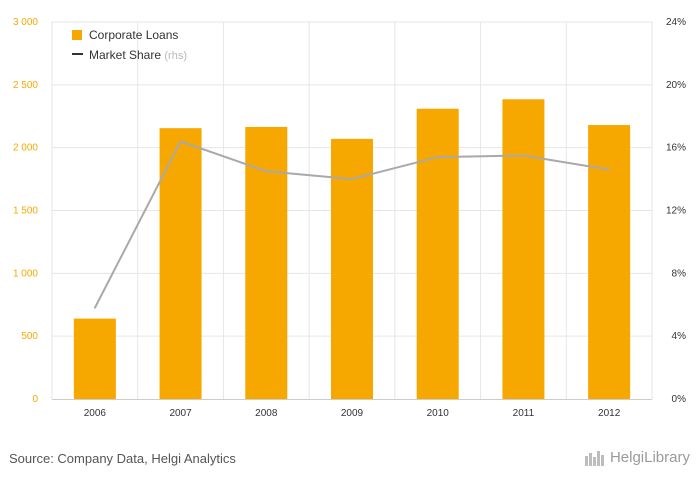 This screenshot has width=700, height=483. What do you see at coordinates (679, 399) in the screenshot?
I see `right-tick-label: 0%` at bounding box center [679, 399].